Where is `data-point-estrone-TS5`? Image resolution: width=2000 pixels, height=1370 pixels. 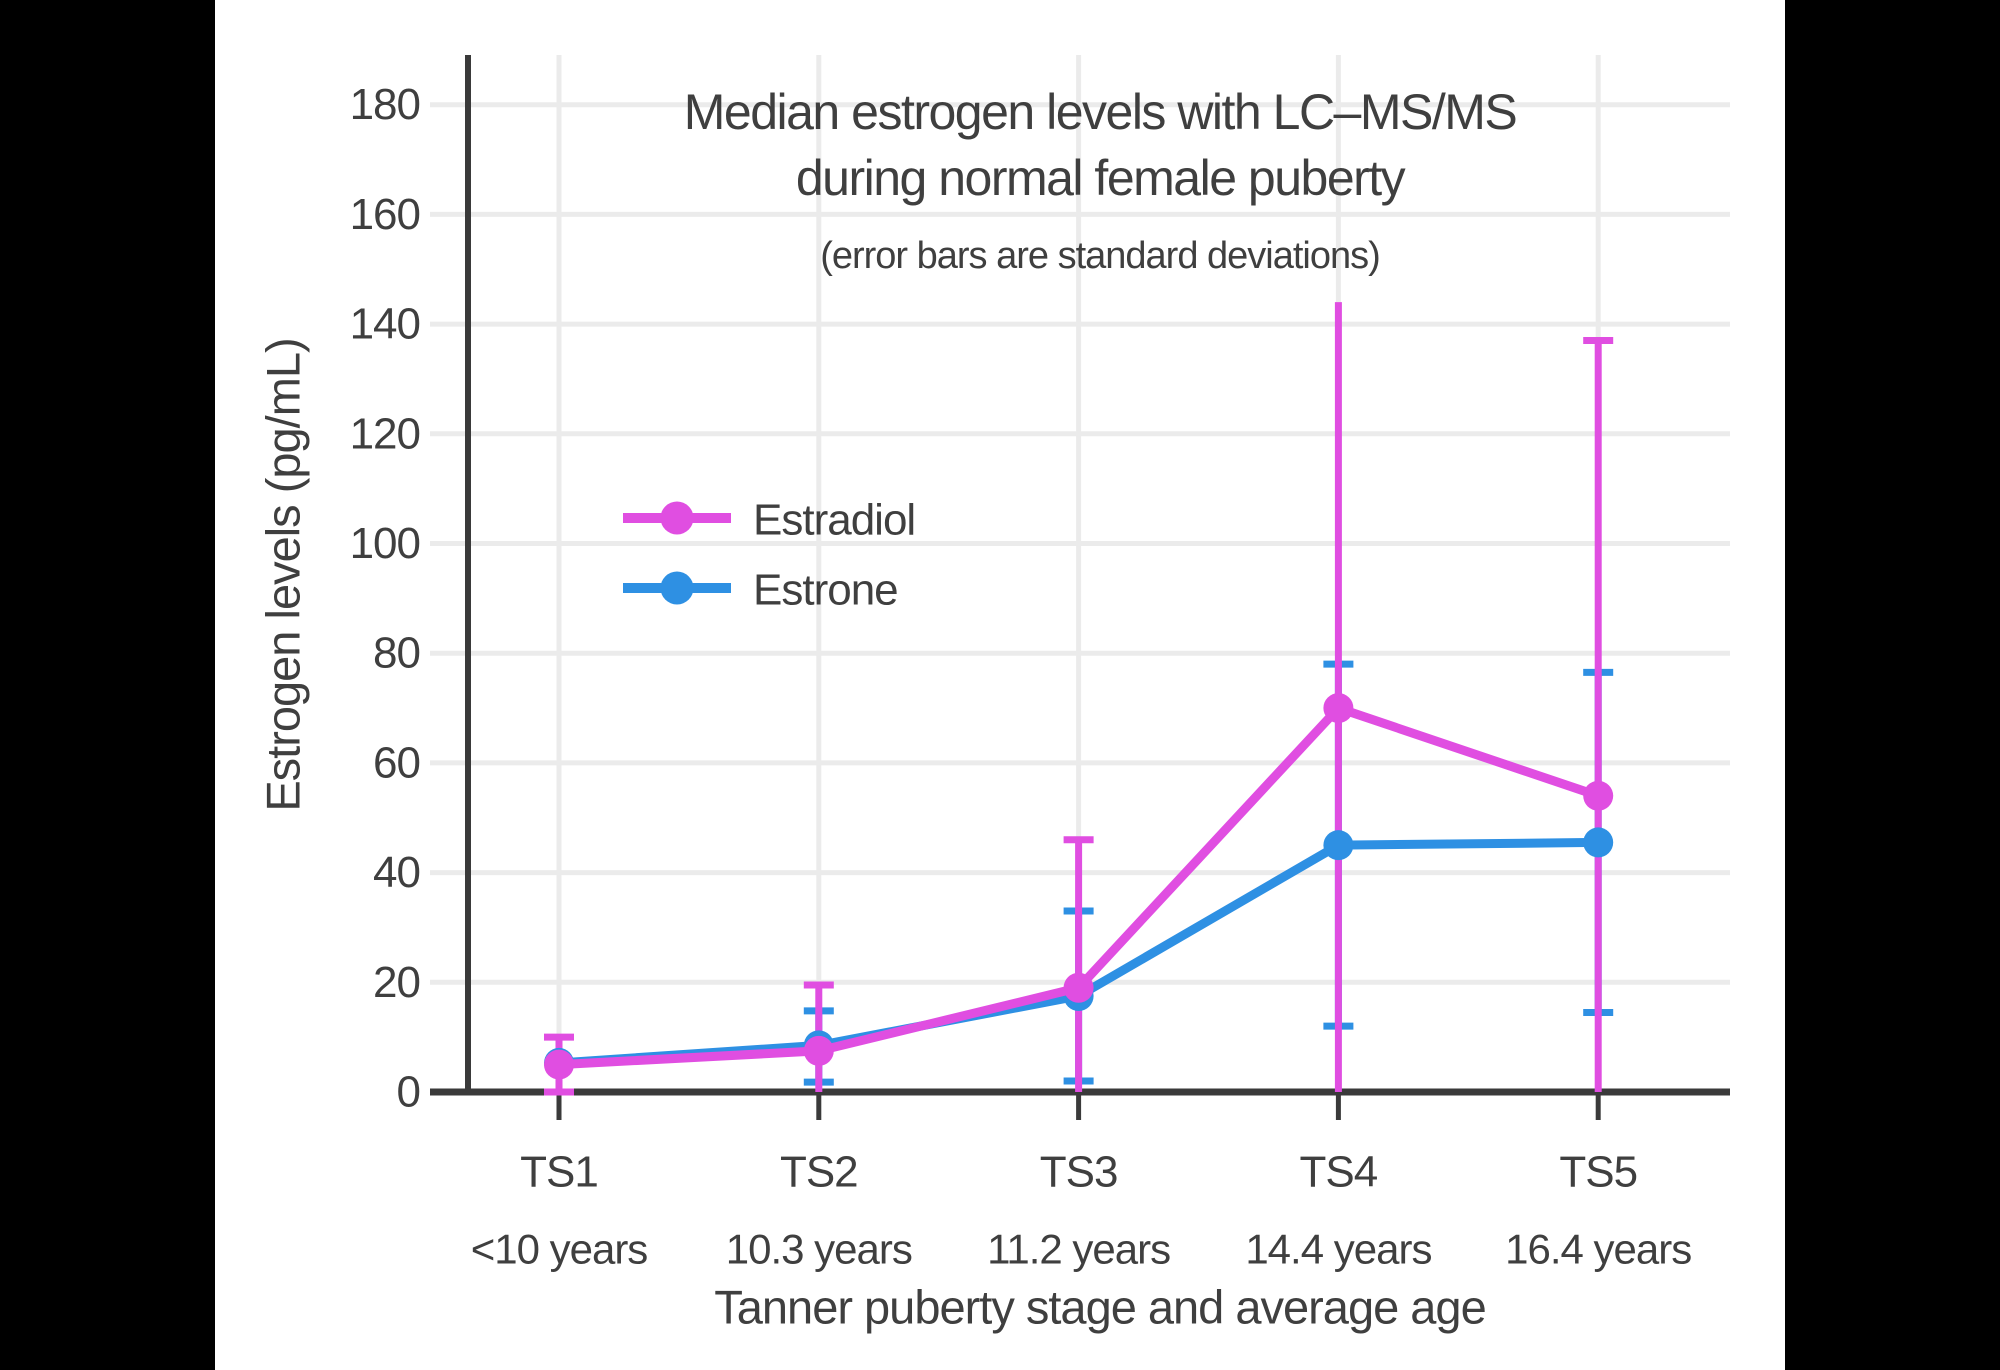 data-point-estrone-TS5 is located at coordinates (1598, 842).